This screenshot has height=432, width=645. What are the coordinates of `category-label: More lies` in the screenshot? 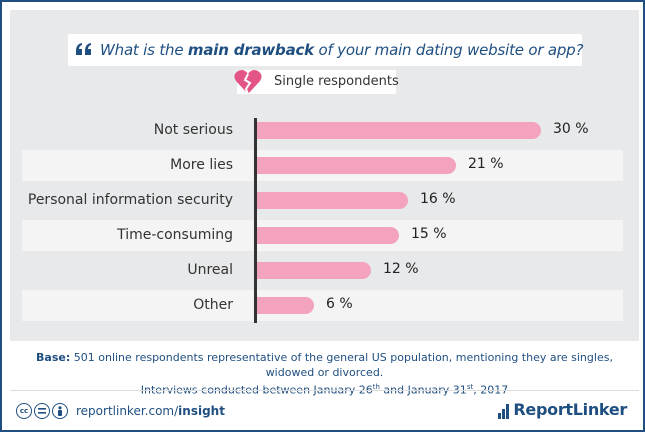 It's located at (201, 165).